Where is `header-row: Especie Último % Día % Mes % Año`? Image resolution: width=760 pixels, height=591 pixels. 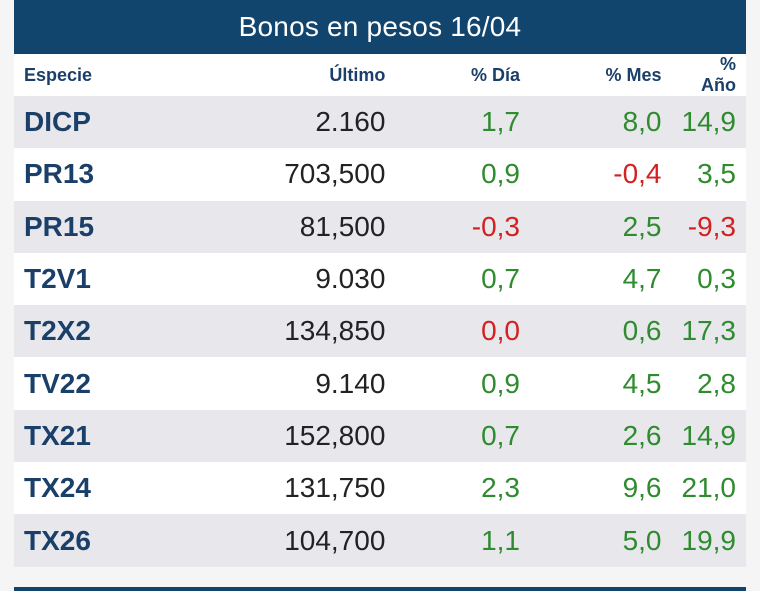 header-row: Especie Último % Día % Mes % Año is located at coordinates (380, 75).